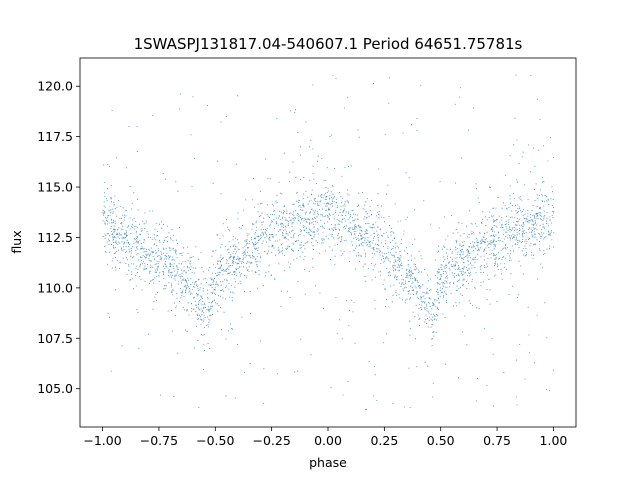  Describe the element at coordinates (554, 440) in the screenshot. I see `x-tick-label: 1.00` at that location.